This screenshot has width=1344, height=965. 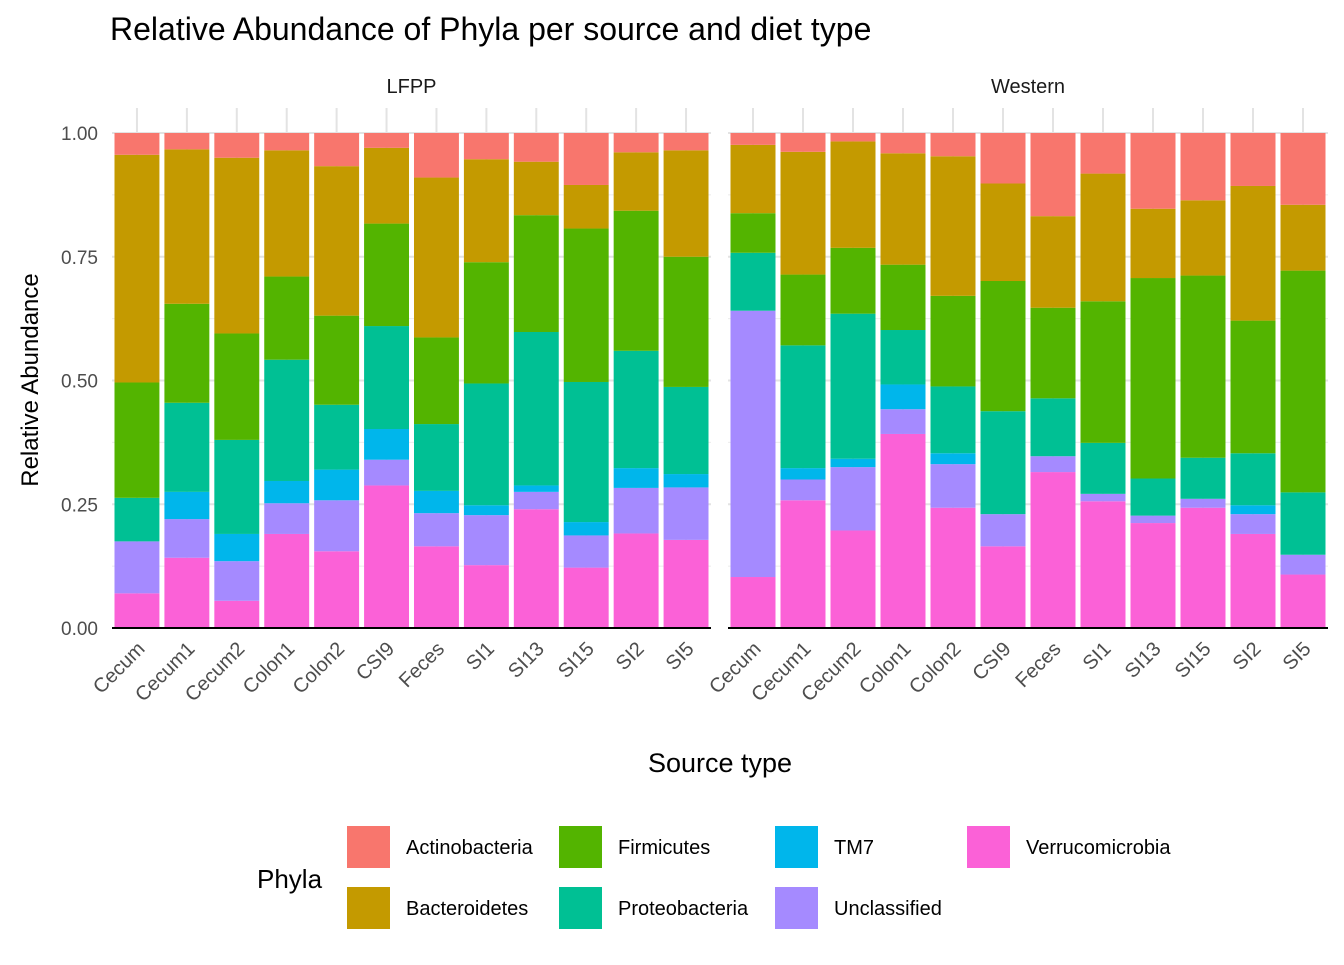 I want to click on legend-item-proteobacteria: Proteobacteria, so click(x=654, y=908).